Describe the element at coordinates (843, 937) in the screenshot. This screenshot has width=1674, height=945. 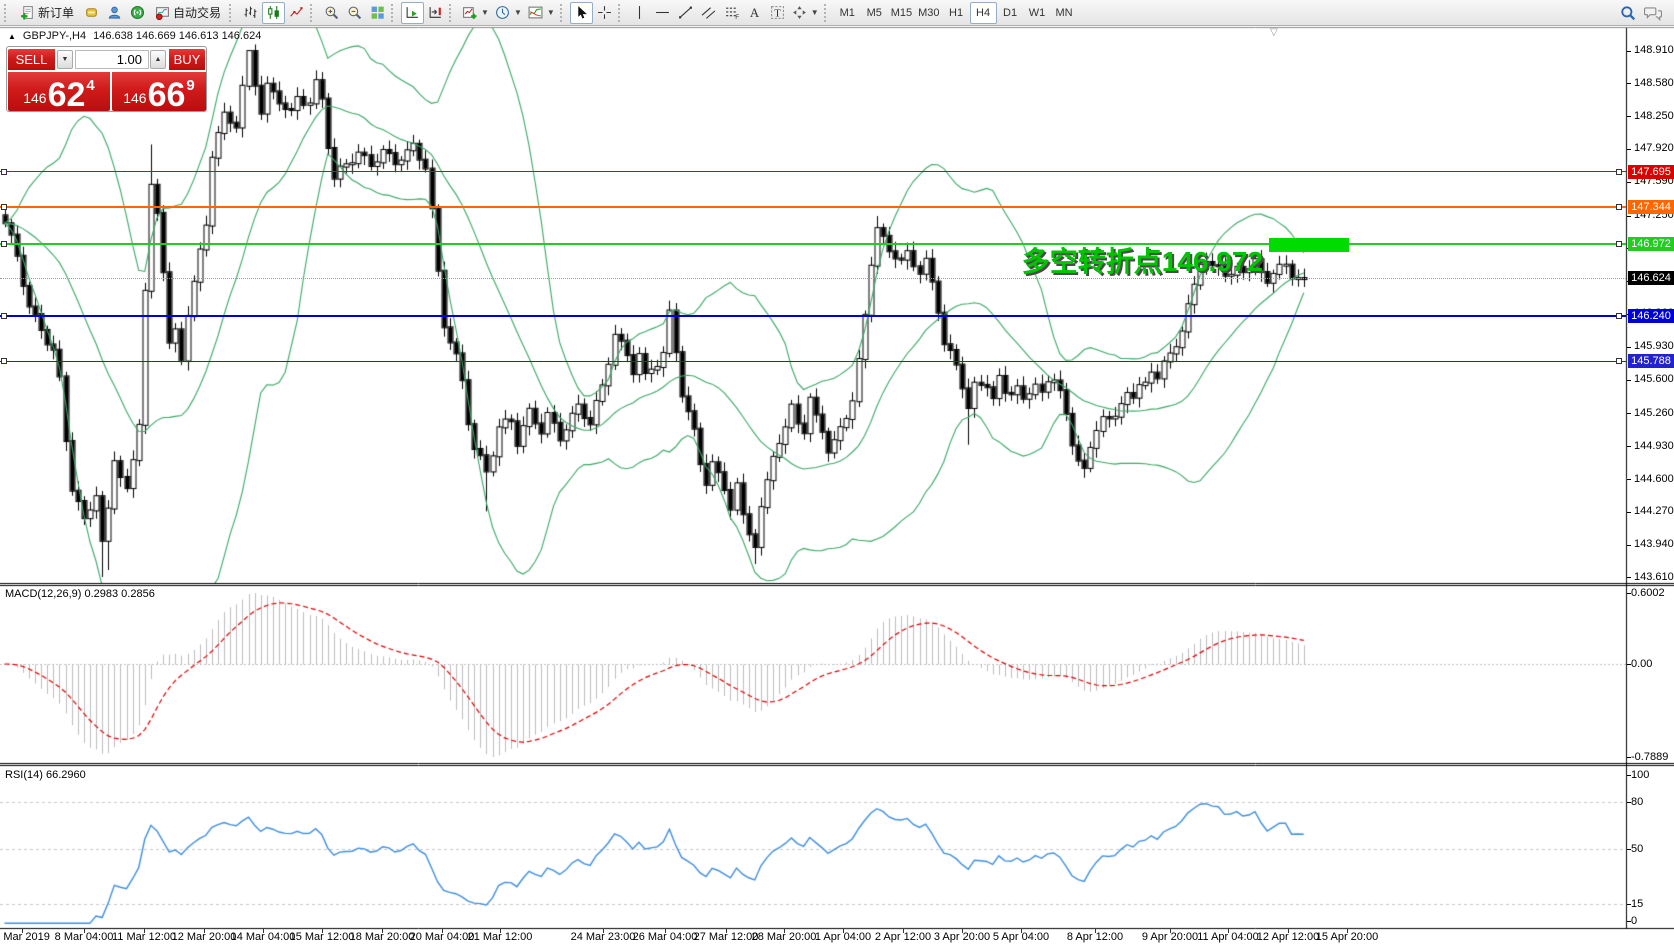
I see `time-axis-label: 1 Apr 04:00` at that location.